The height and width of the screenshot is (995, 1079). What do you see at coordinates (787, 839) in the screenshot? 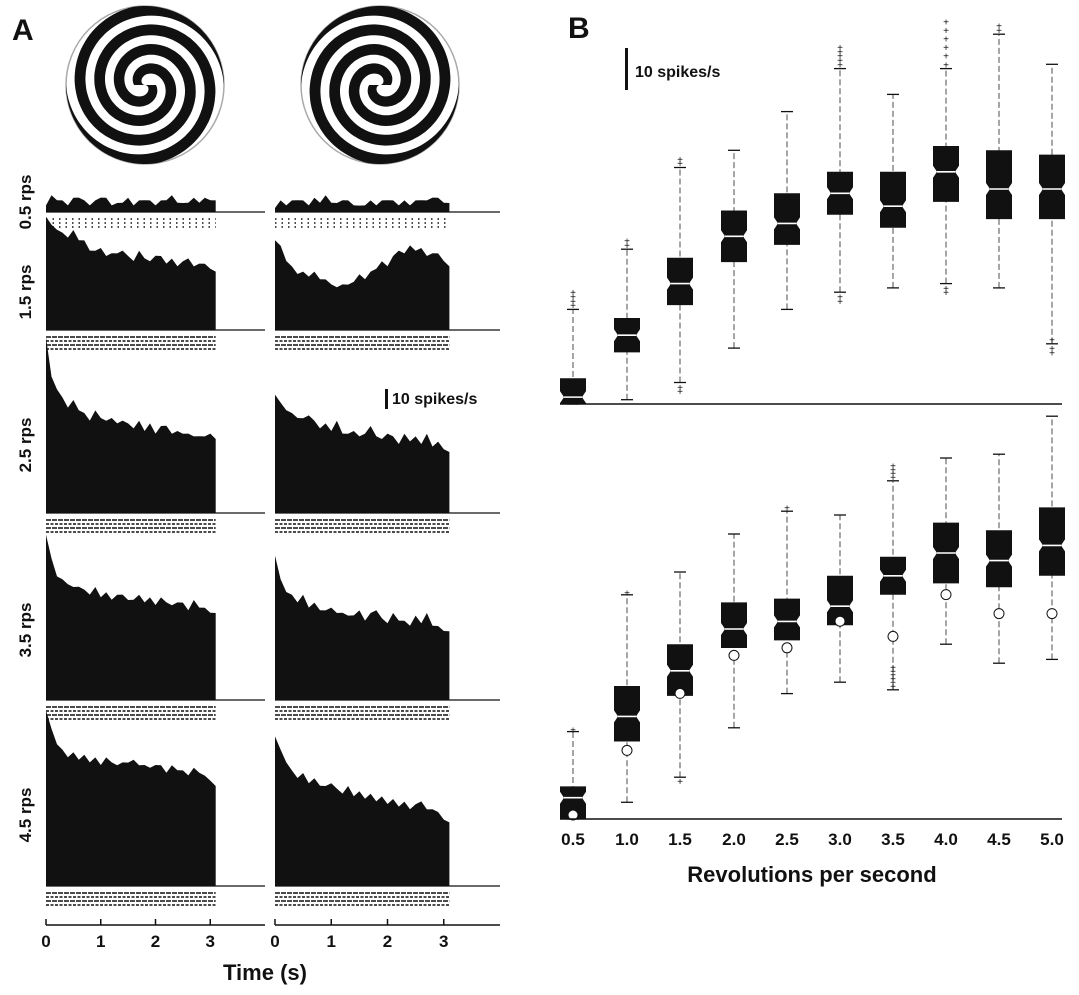
I see `rps-tick-label: 2.5` at bounding box center [787, 839].